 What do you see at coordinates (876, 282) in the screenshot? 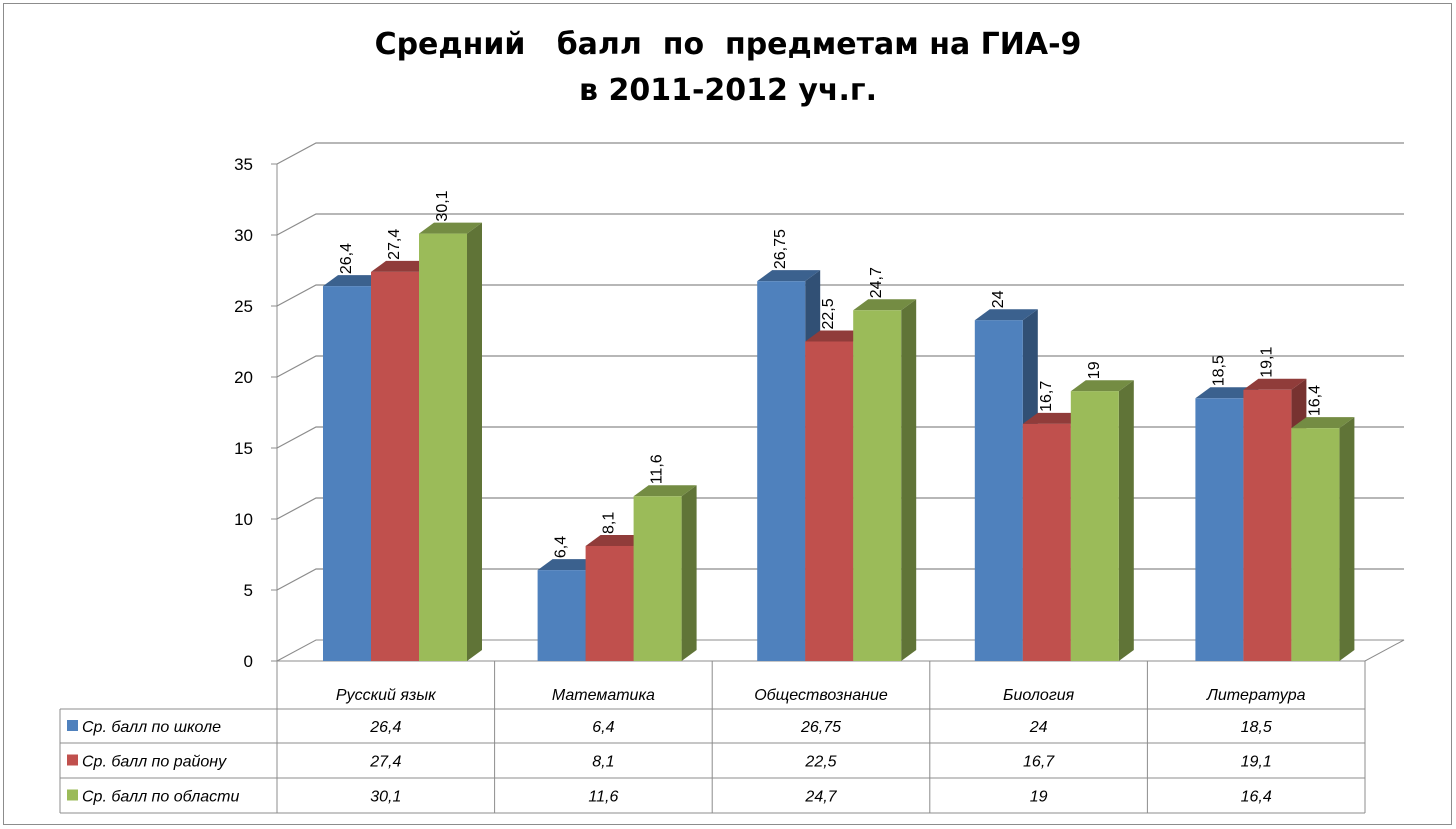
I see `data-label: 24,7` at bounding box center [876, 282].